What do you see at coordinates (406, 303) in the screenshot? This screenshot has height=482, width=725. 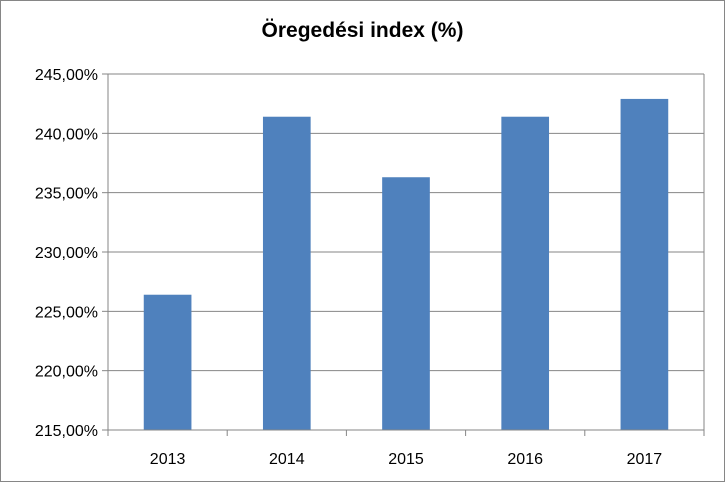 I see `bar-2015` at bounding box center [406, 303].